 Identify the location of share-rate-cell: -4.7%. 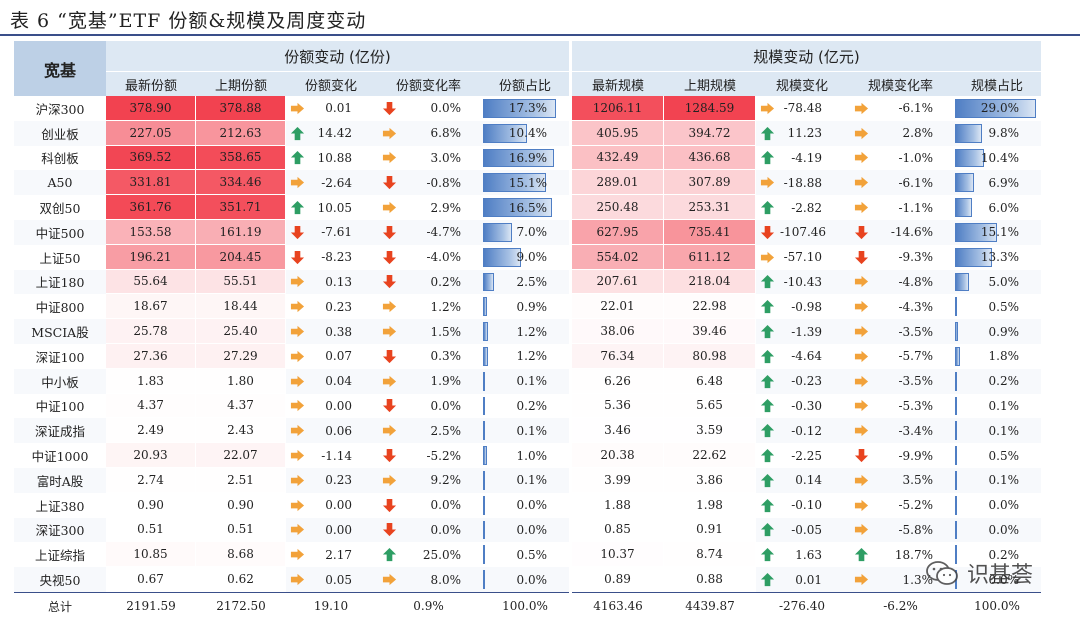
(428, 232).